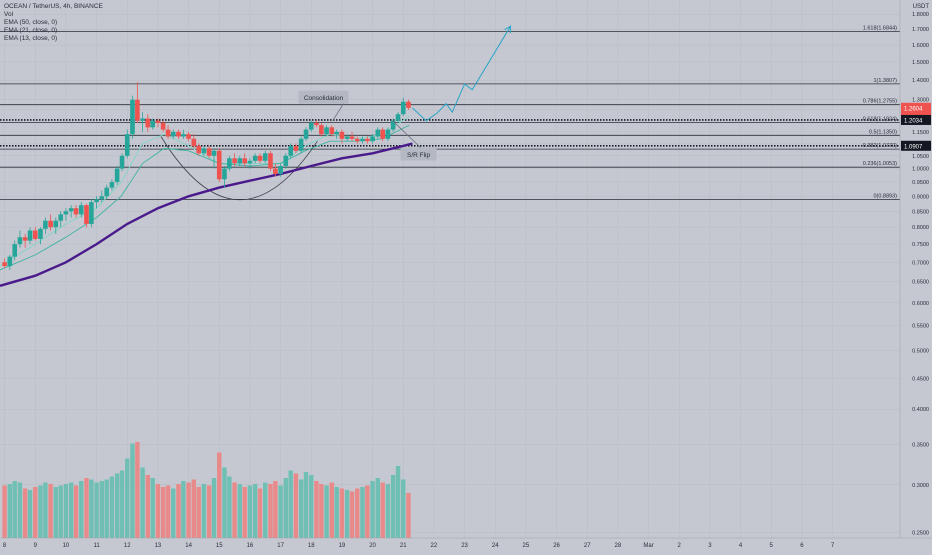 The width and height of the screenshot is (932, 555). What do you see at coordinates (883, 132) in the screenshot?
I see `fib-label: 0.5(1.1350)` at bounding box center [883, 132].